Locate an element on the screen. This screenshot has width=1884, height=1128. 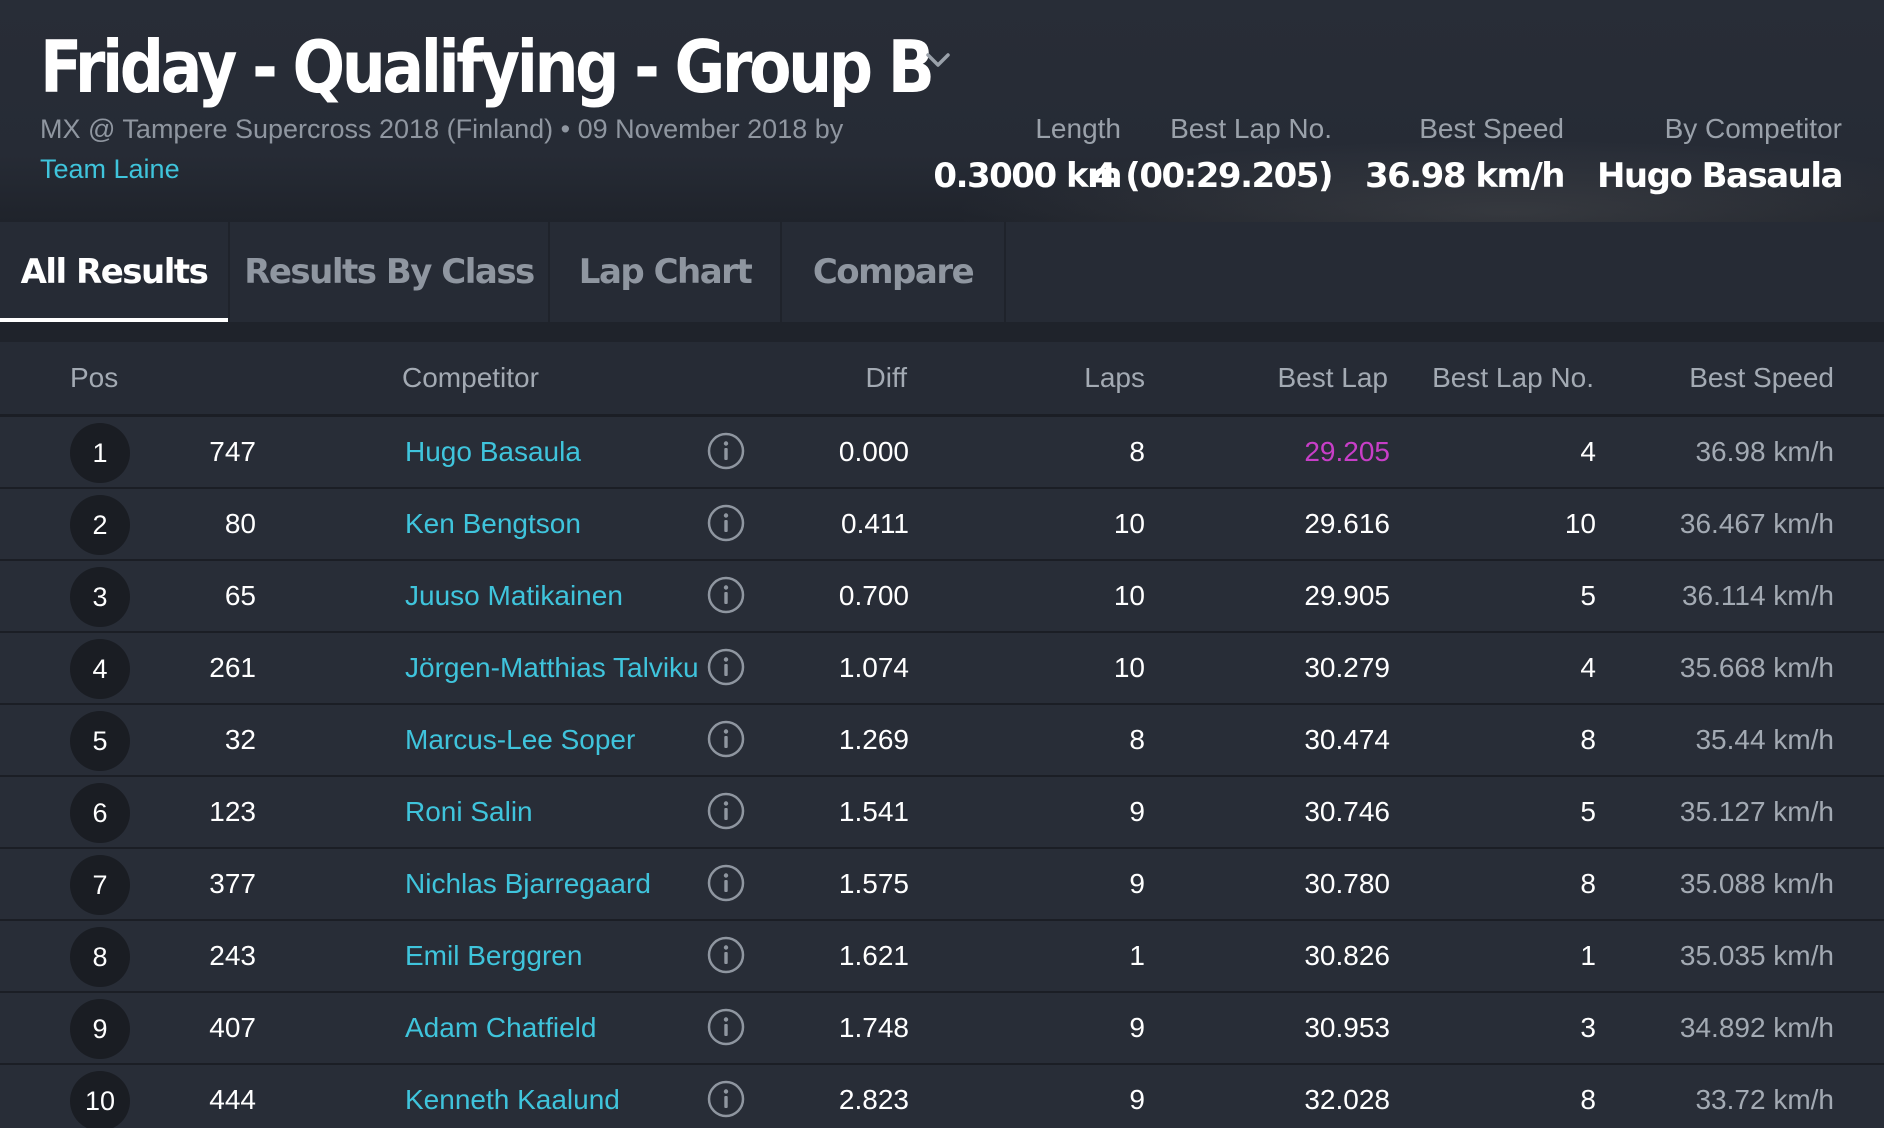
diff-value: 0.411 is located at coordinates (875, 523).